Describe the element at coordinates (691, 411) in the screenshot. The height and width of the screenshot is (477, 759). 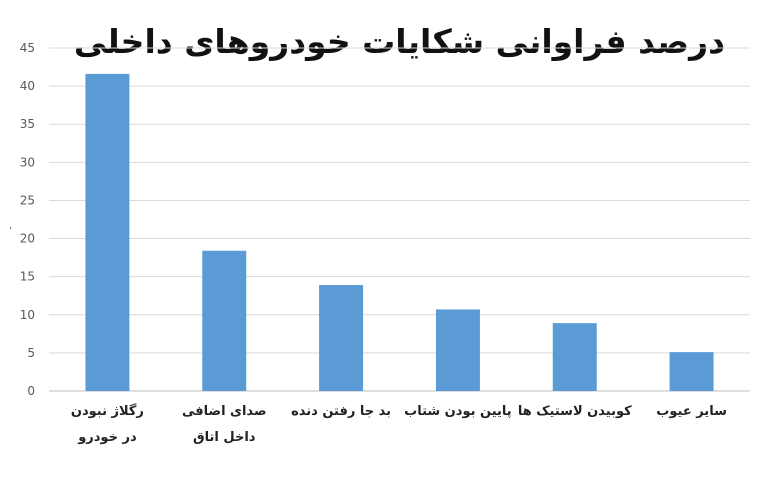
I see `x-tick-label: سایر عیوب` at that location.